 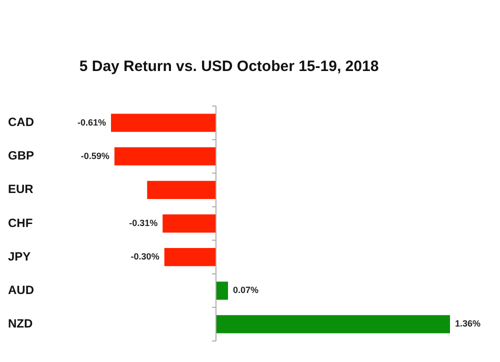 I want to click on data-label: 0.07%, so click(x=246, y=290).